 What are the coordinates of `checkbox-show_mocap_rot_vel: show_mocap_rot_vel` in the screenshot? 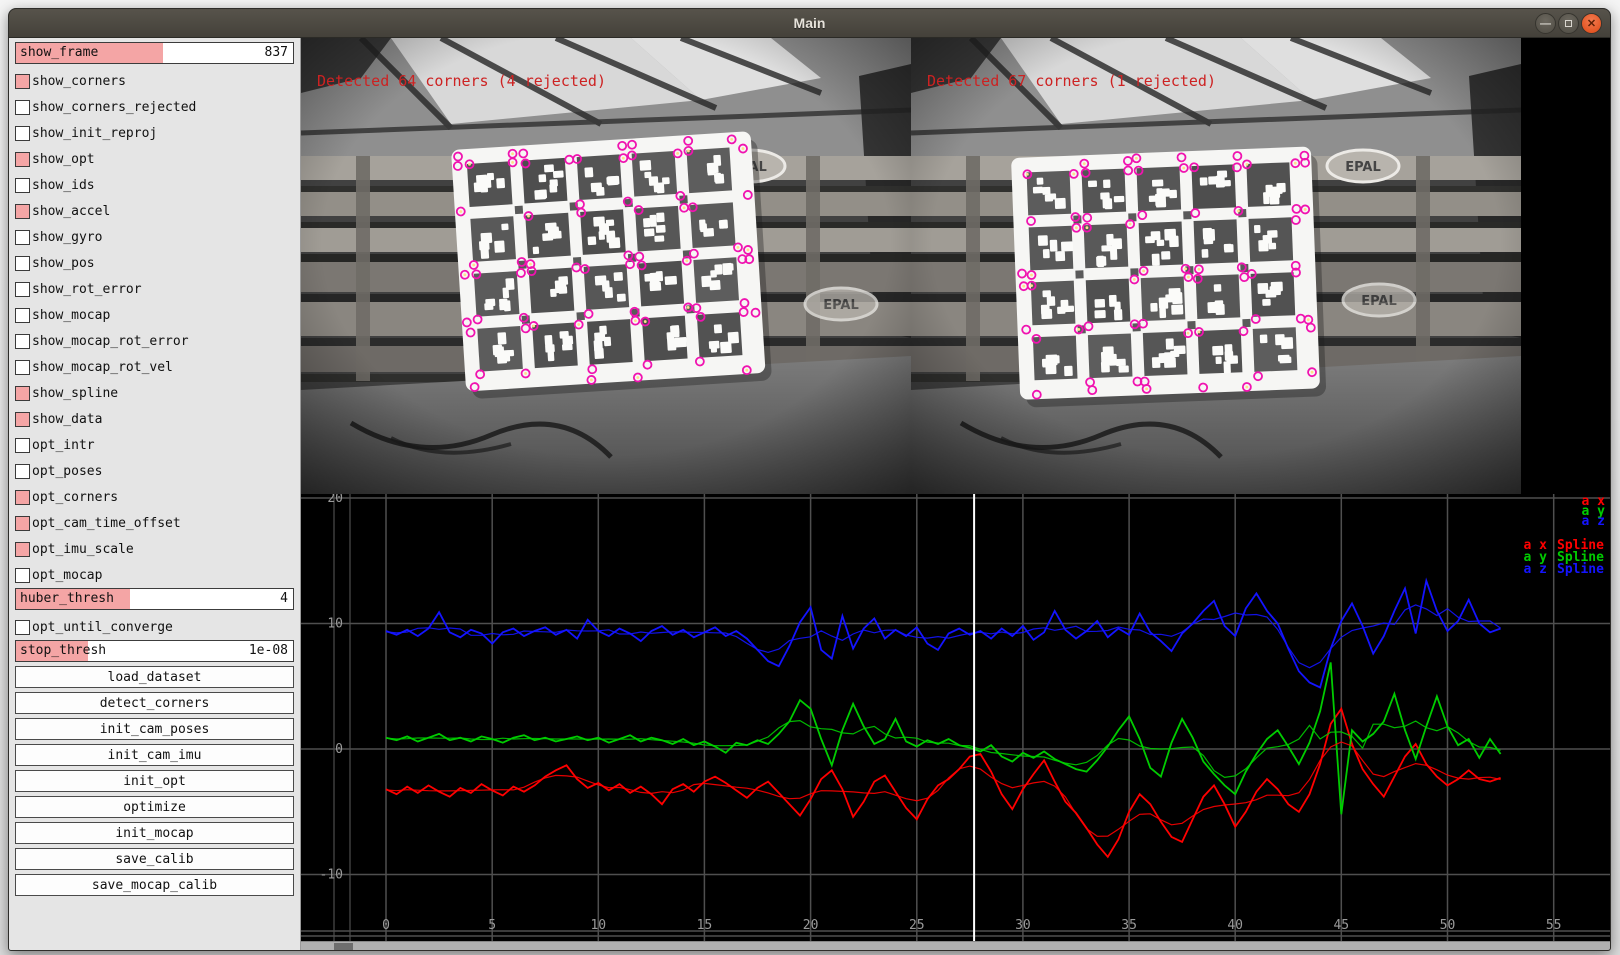 It's located at (154, 367).